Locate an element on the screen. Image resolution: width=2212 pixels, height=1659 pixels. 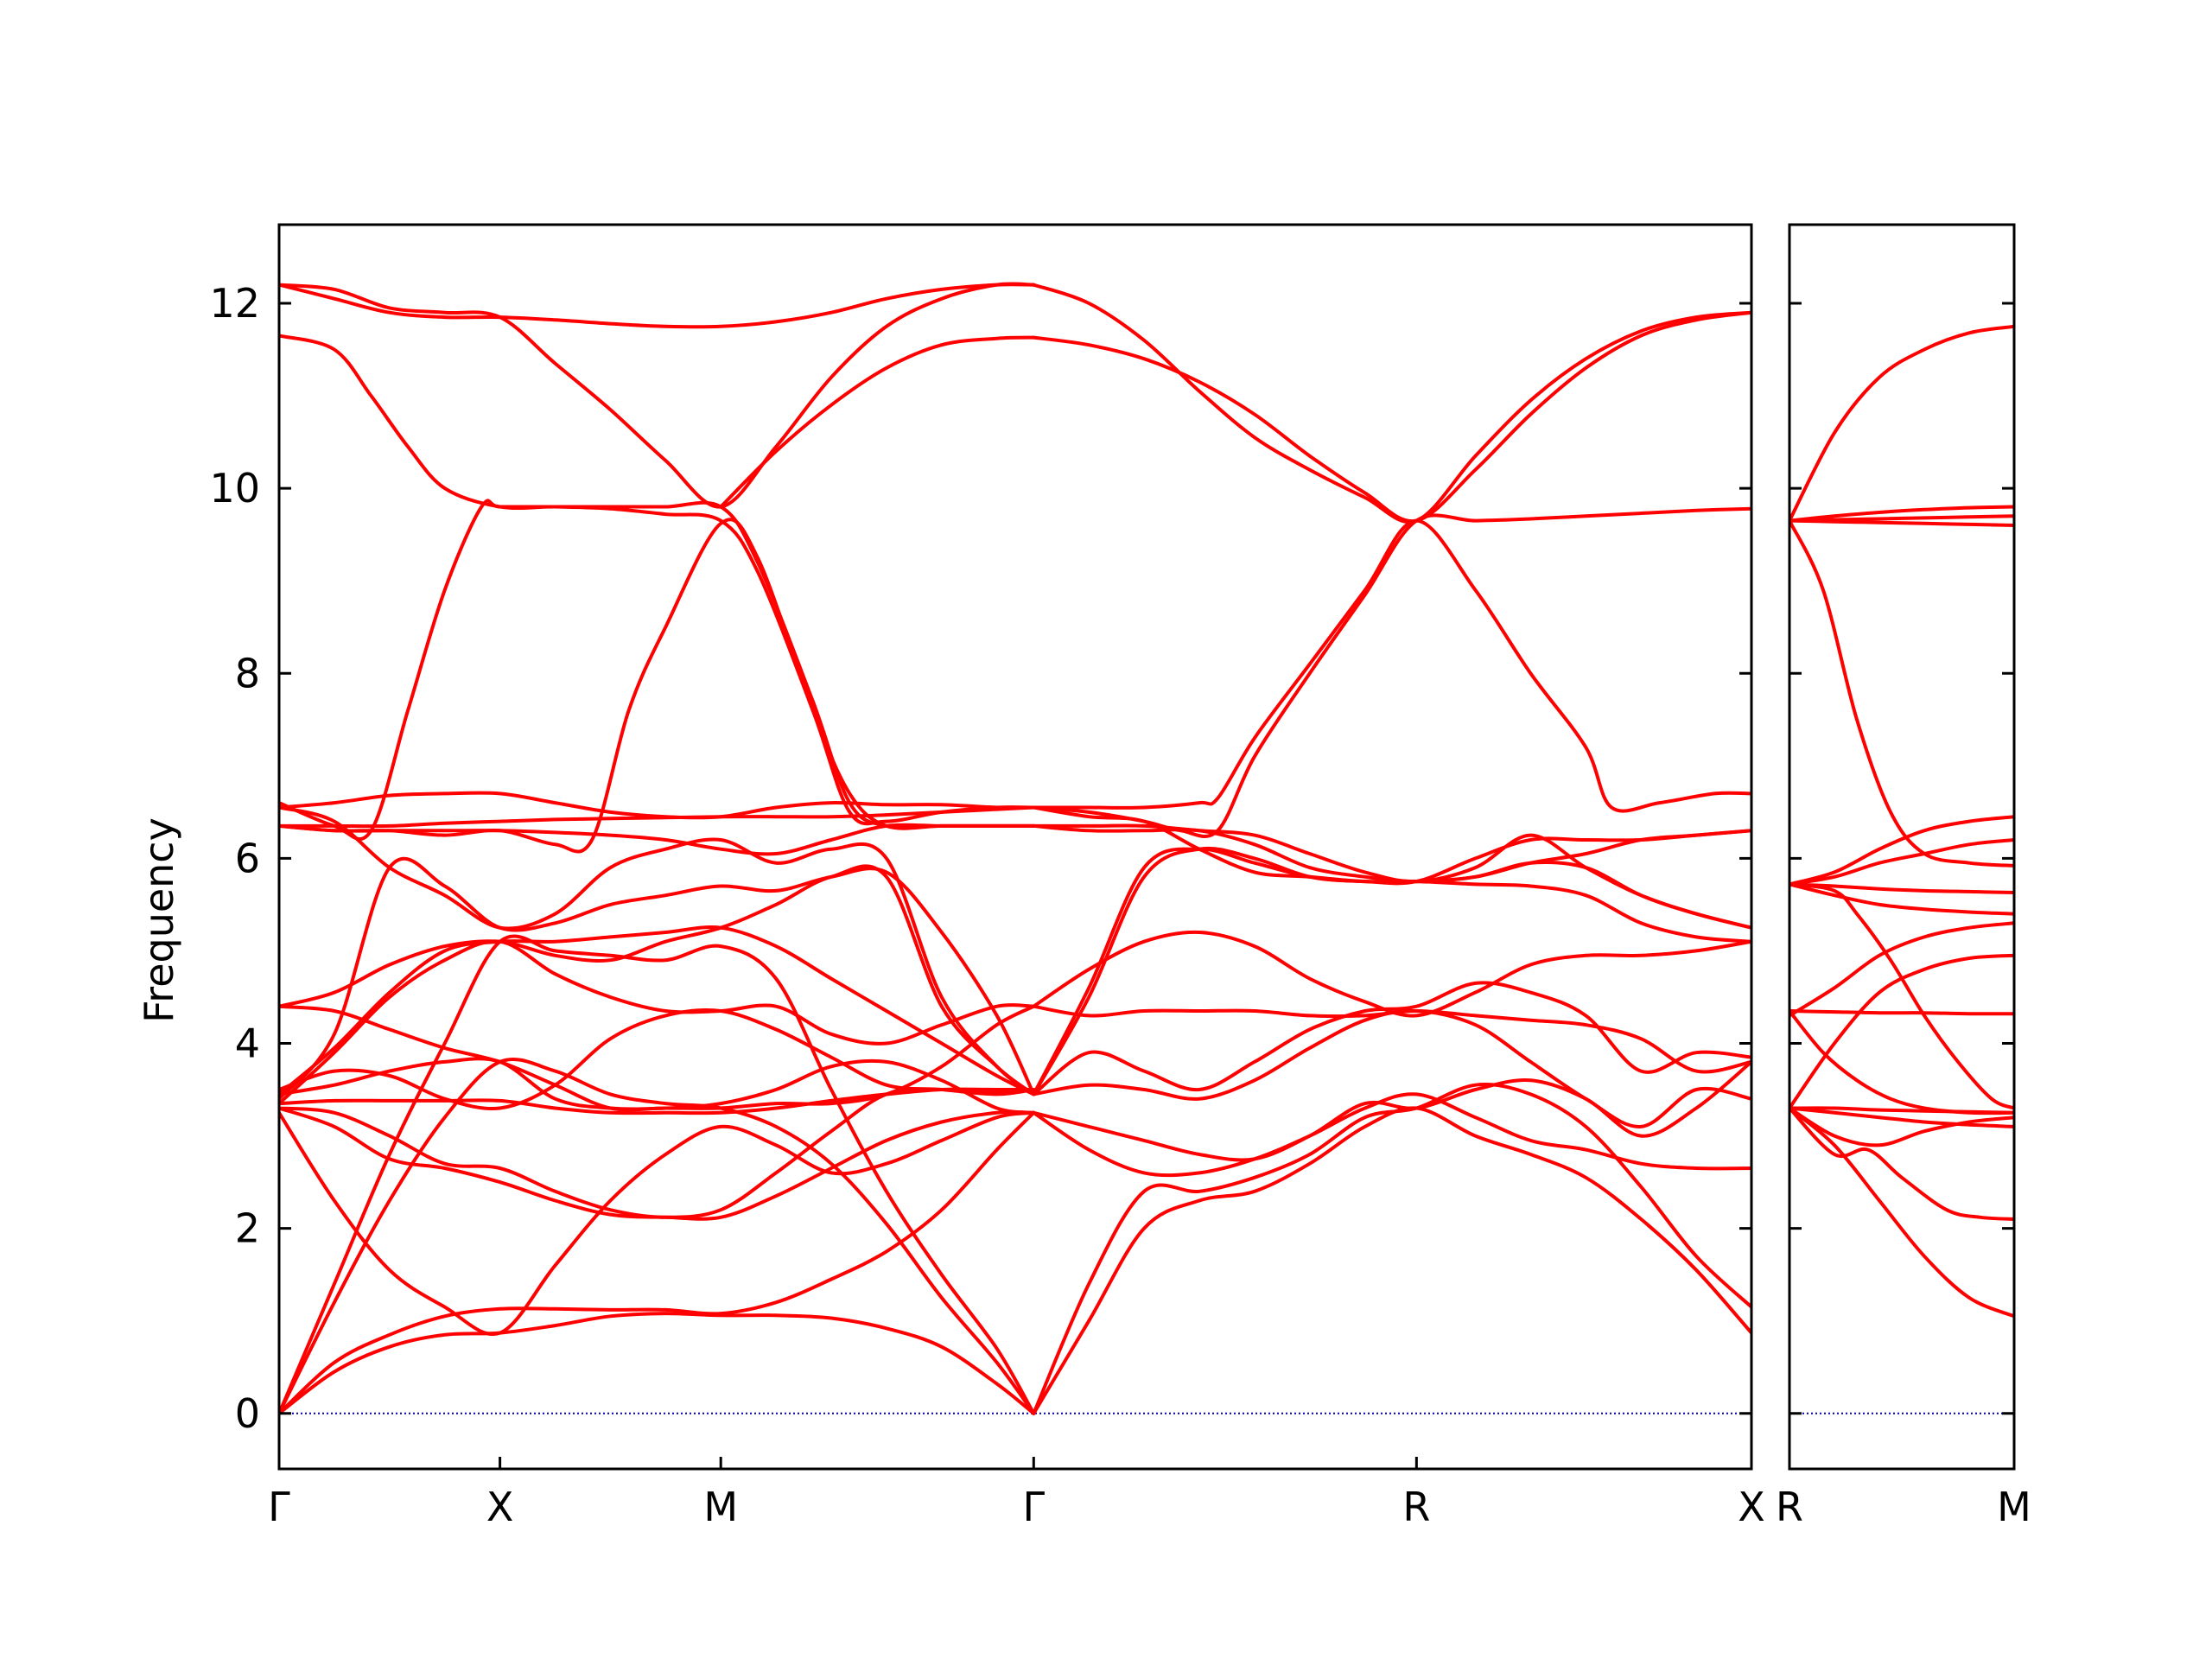
y-tick-label: 4 is located at coordinates (247, 1043).